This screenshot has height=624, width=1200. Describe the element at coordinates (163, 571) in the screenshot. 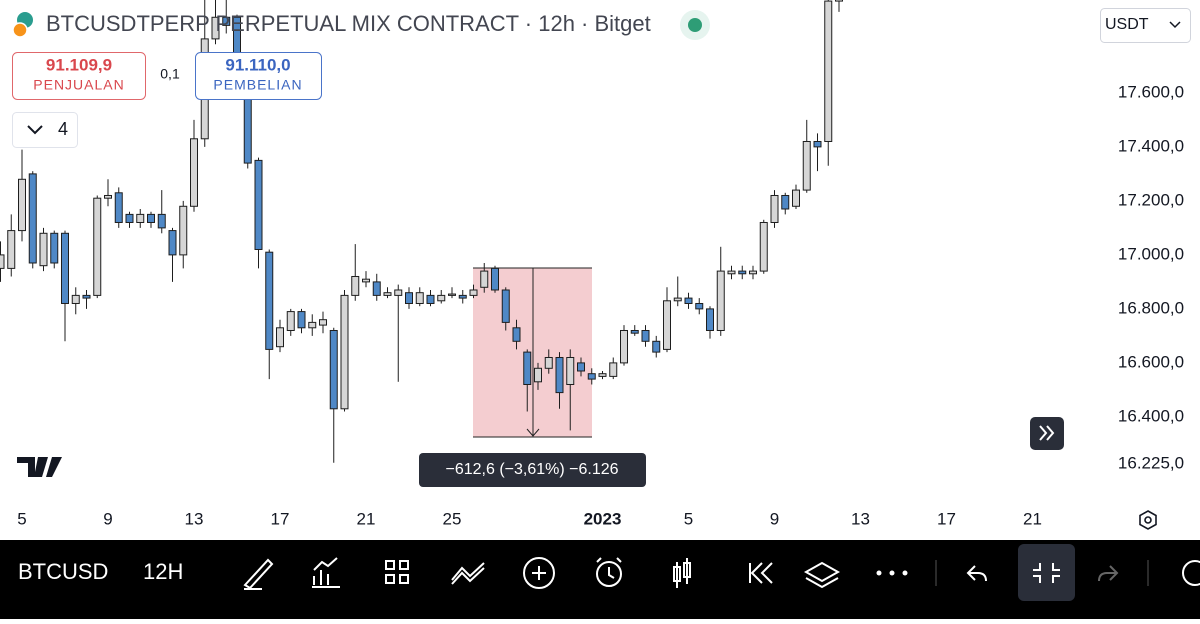

I see `toolbar-interval: 12H` at that location.